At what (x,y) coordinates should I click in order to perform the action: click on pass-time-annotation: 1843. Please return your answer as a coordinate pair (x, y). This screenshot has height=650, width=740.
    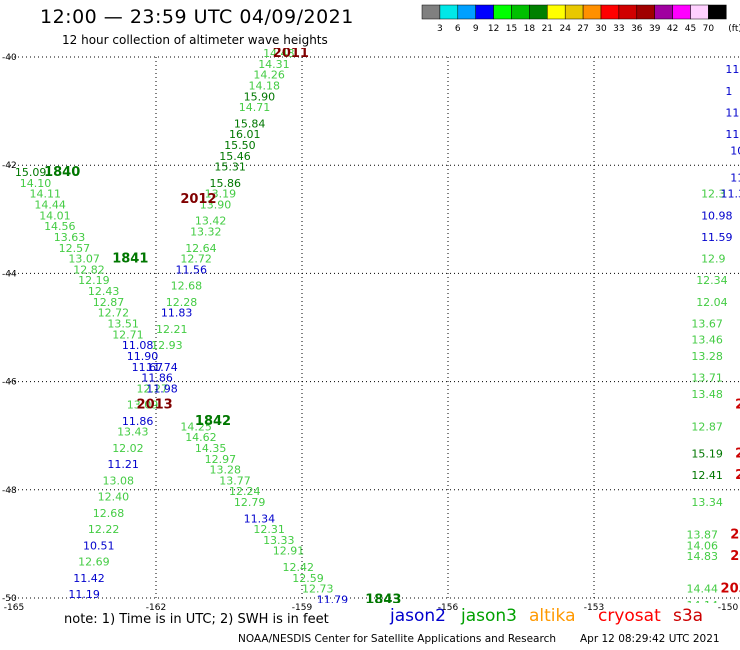
    Looking at the image, I should click on (383, 599).